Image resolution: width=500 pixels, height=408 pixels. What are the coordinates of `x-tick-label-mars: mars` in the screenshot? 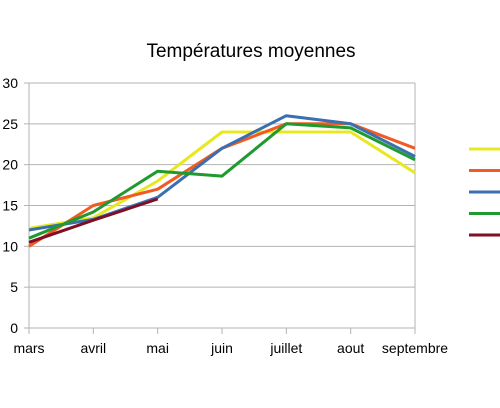 It's located at (28, 348).